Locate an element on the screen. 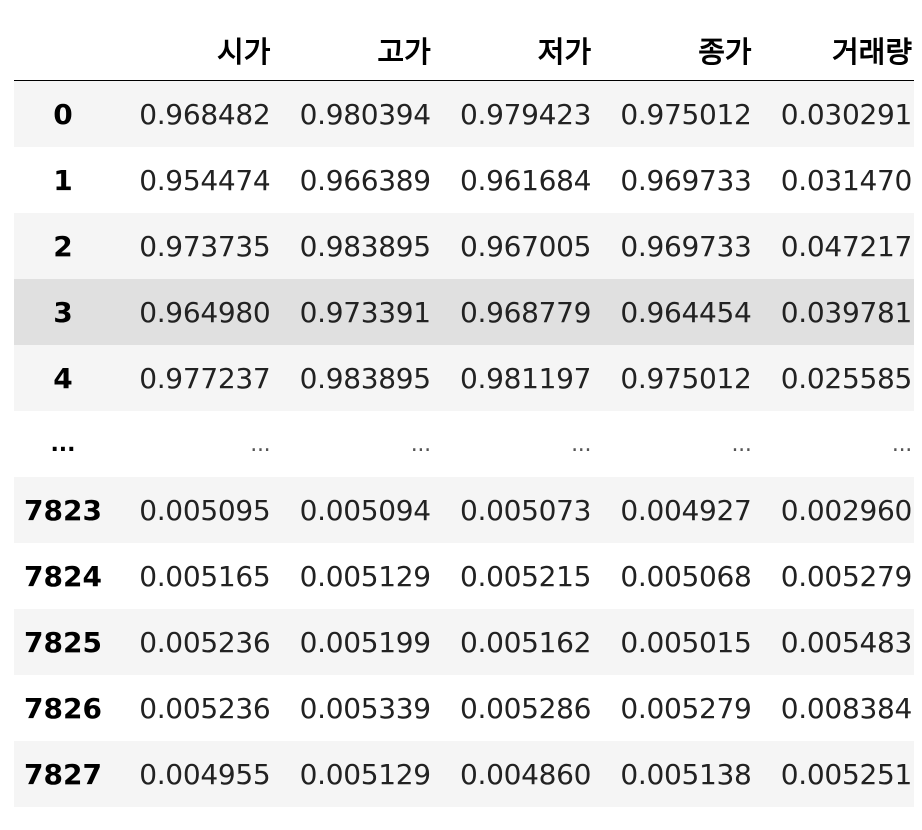  table-cell: 0.973735 is located at coordinates (205, 246).